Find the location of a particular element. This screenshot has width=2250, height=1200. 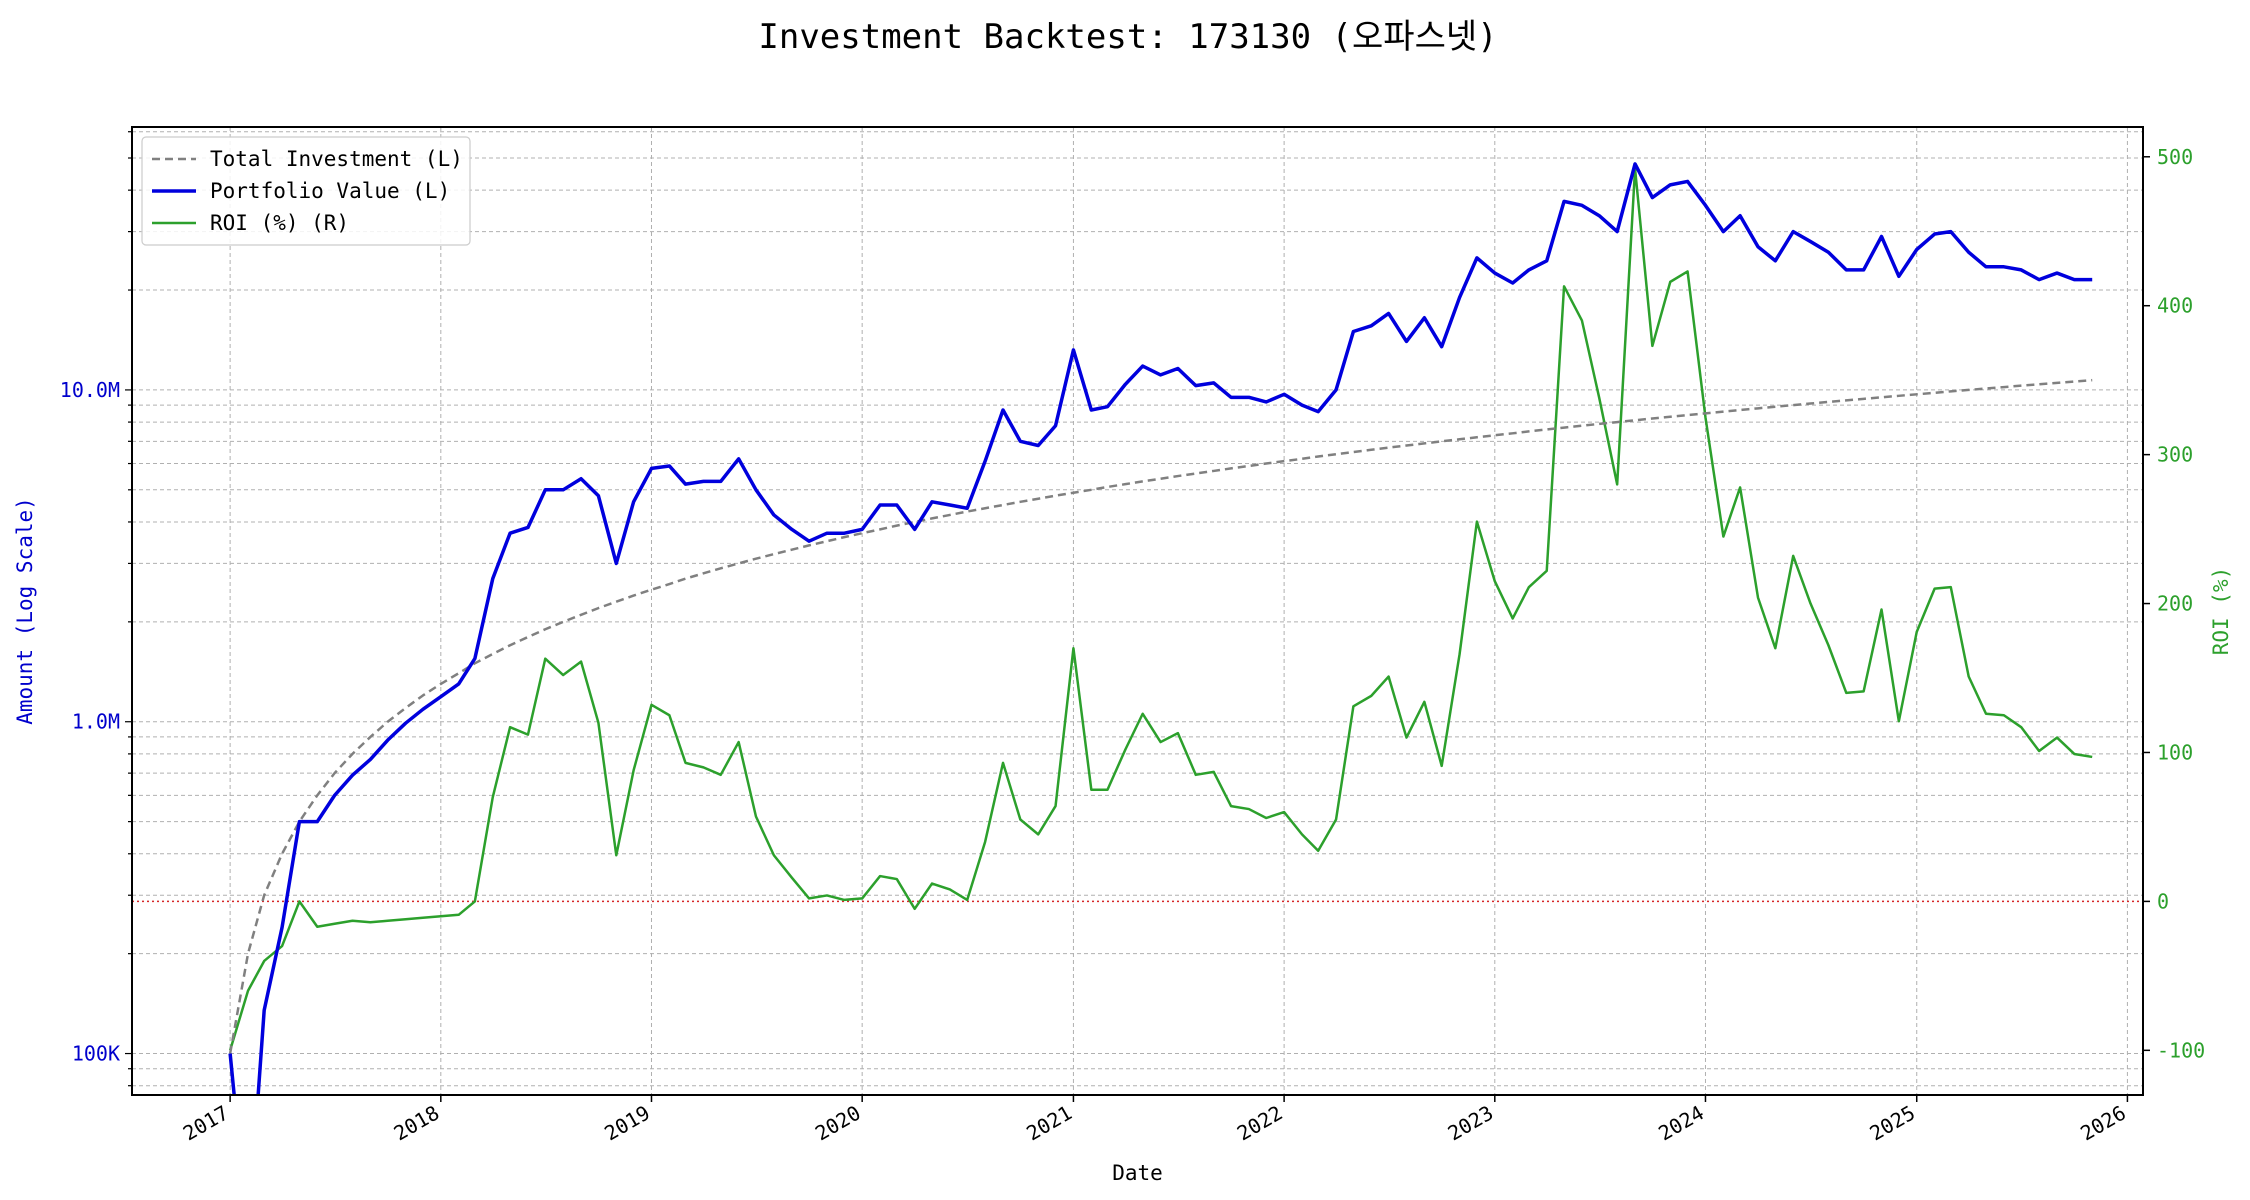

legend-label: Total Investment (L) is located at coordinates (336, 159).